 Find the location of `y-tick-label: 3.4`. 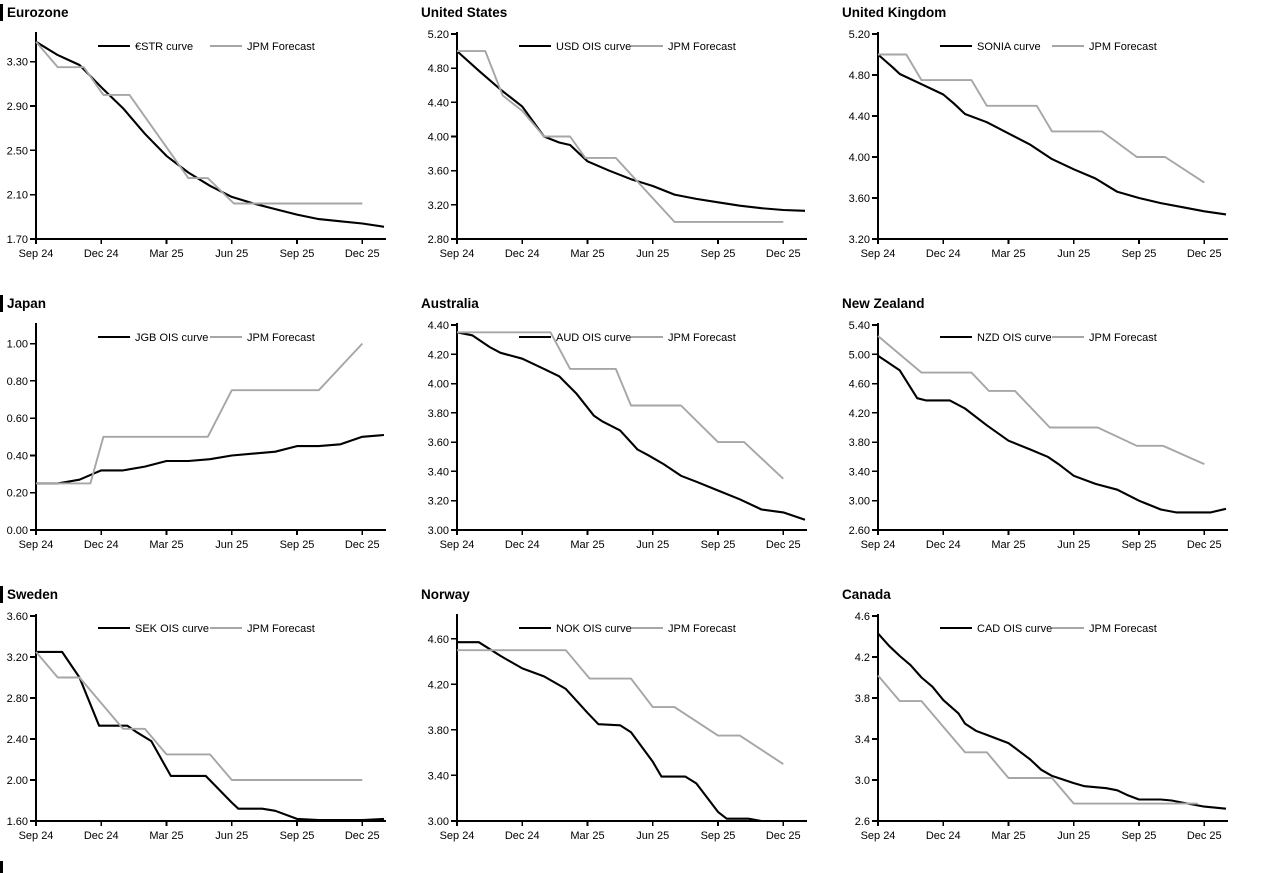

y-tick-label: 3.4 is located at coordinates (862, 740).